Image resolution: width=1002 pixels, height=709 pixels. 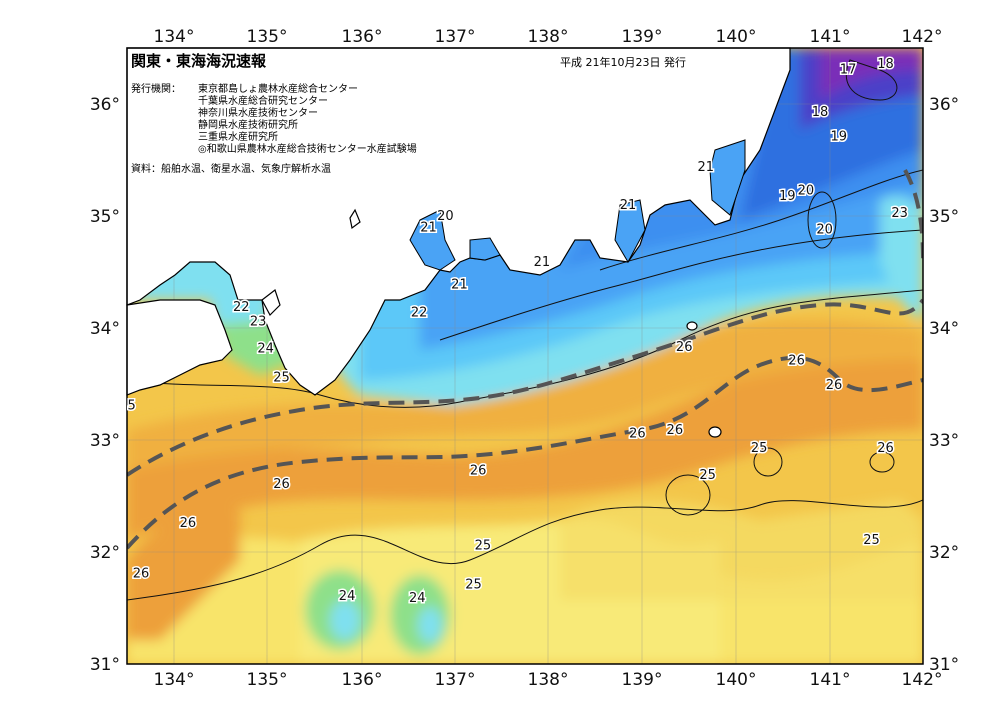 What do you see at coordinates (577, 205) in the screenshot?
I see `bays` at bounding box center [577, 205].